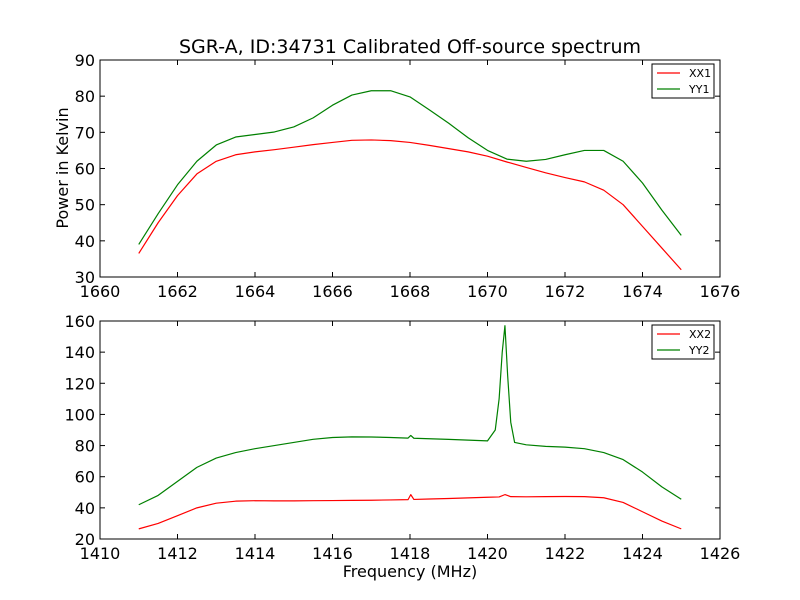  Describe the element at coordinates (642, 553) in the screenshot. I see `bottom-chart-x-tick-label: 1424` at that location.